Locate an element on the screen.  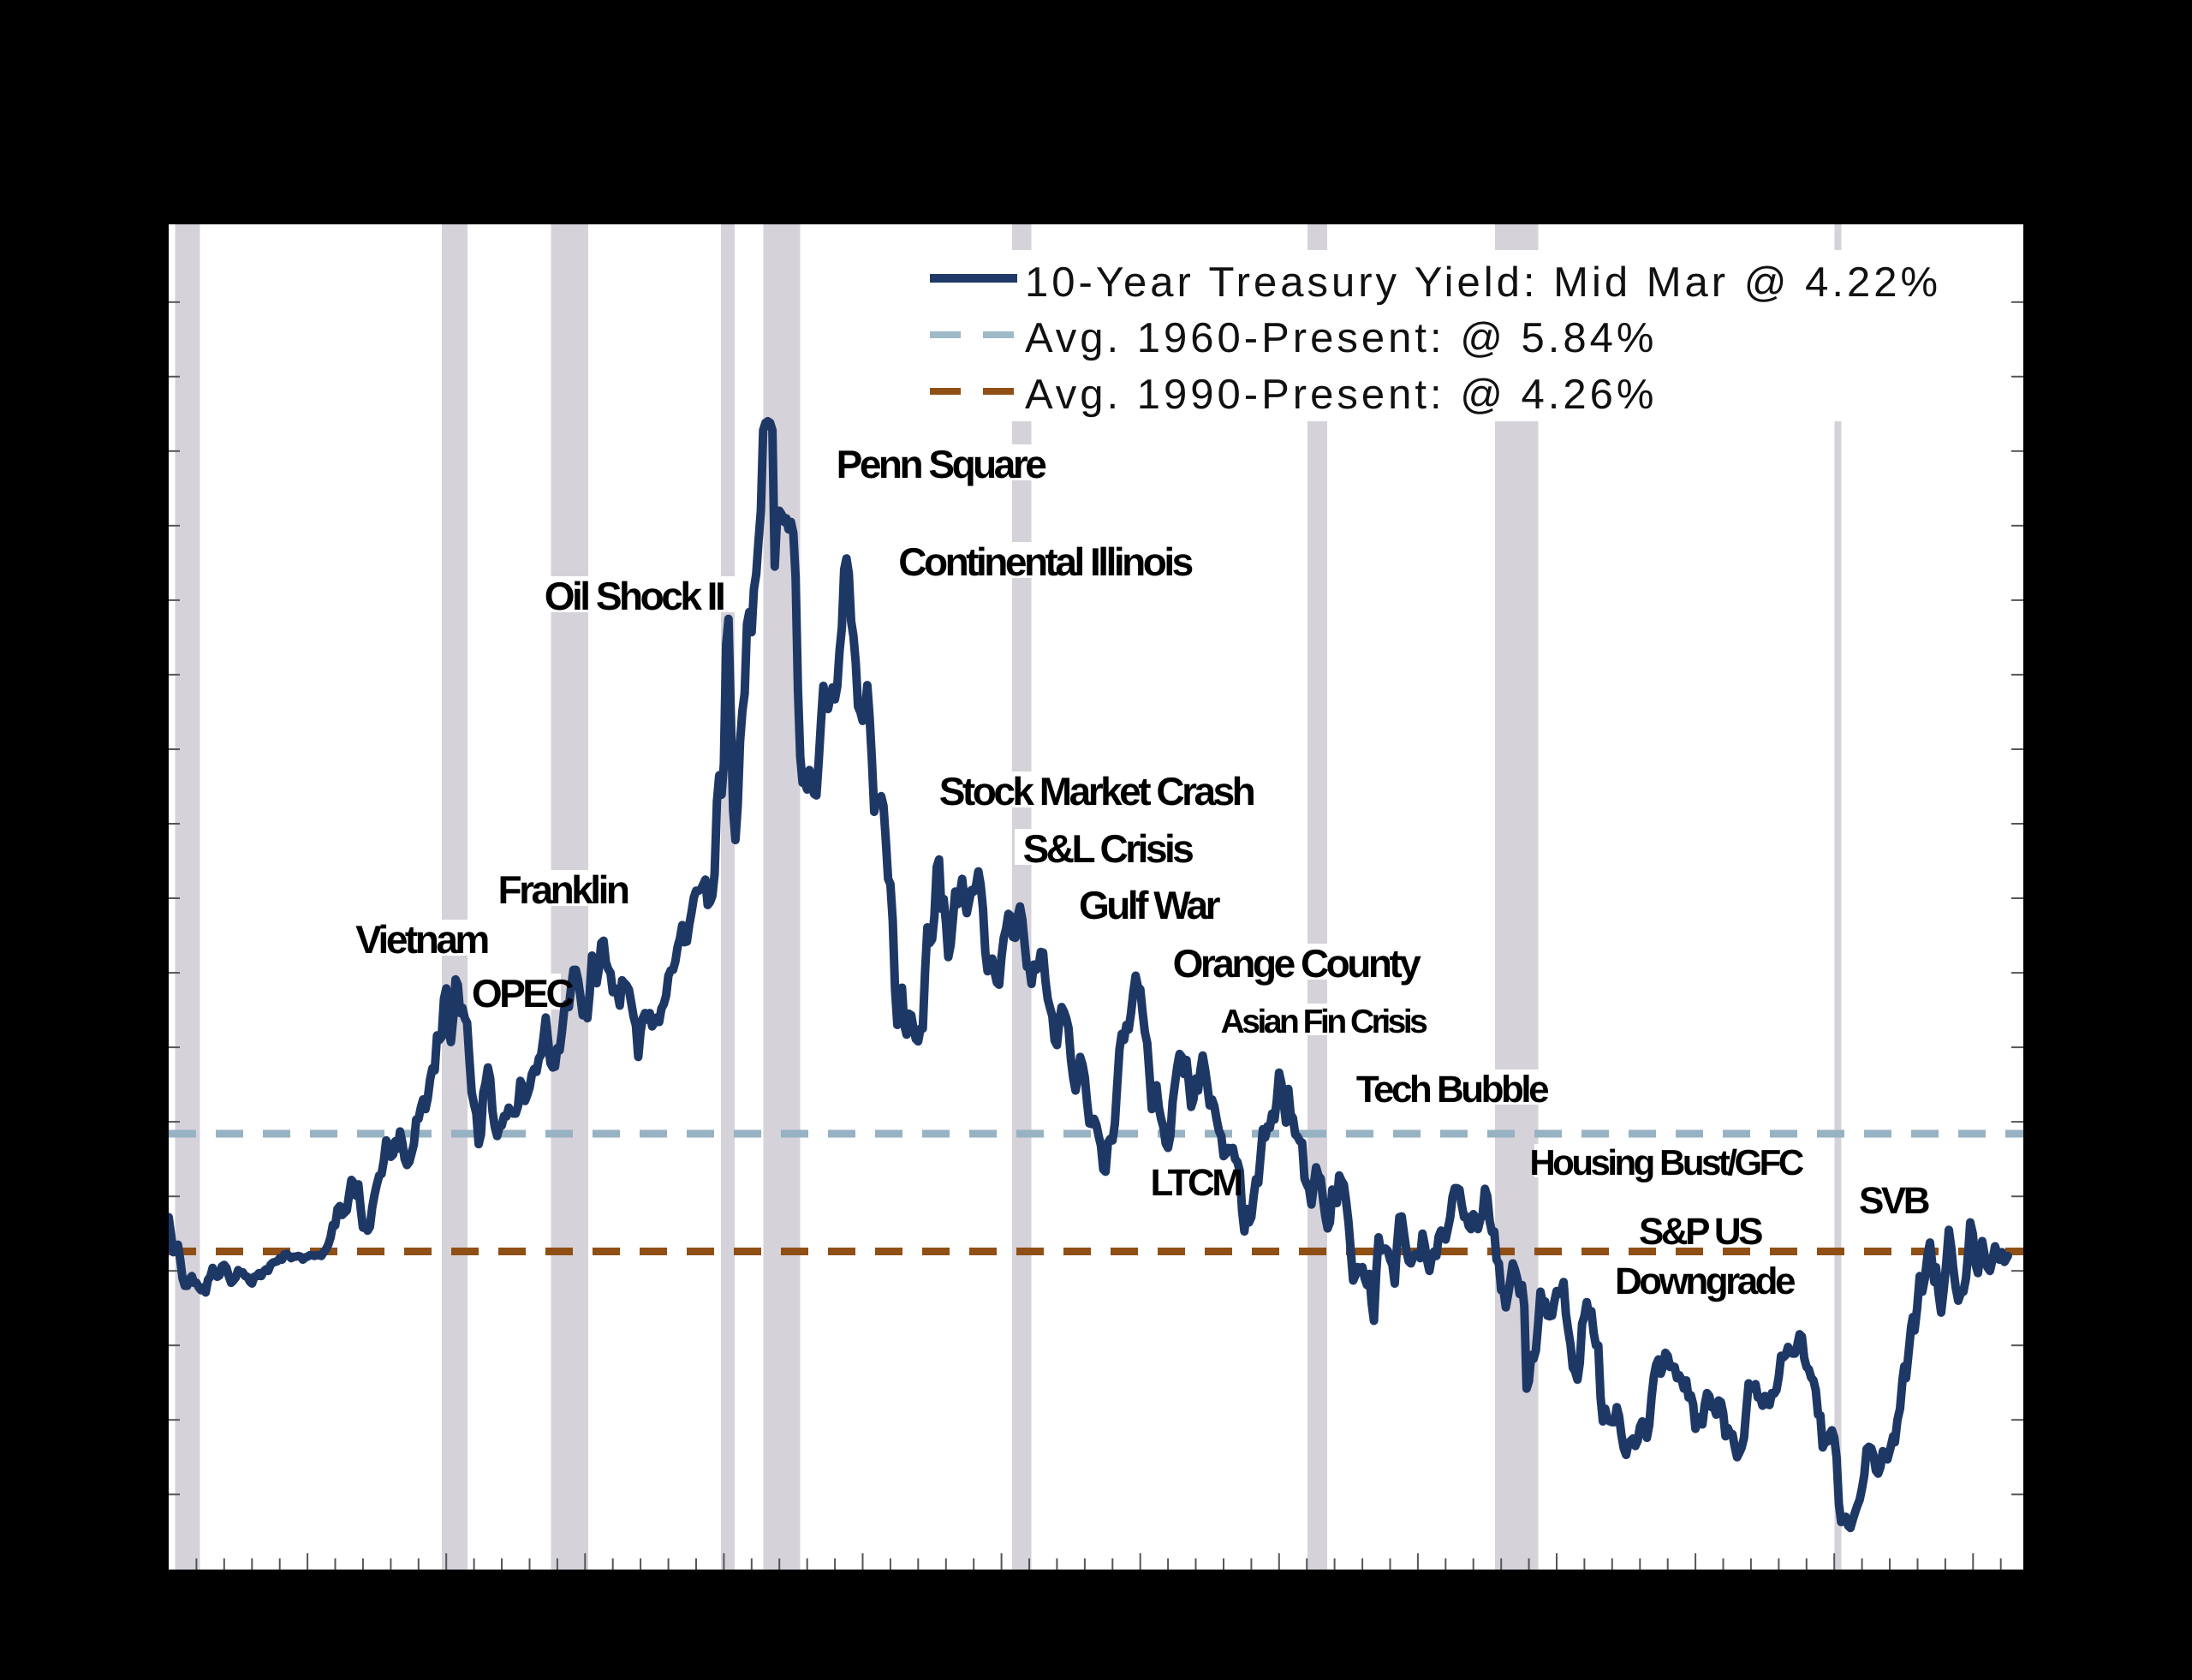
svg-text: Oil Shock II is located at coordinates (634, 596).